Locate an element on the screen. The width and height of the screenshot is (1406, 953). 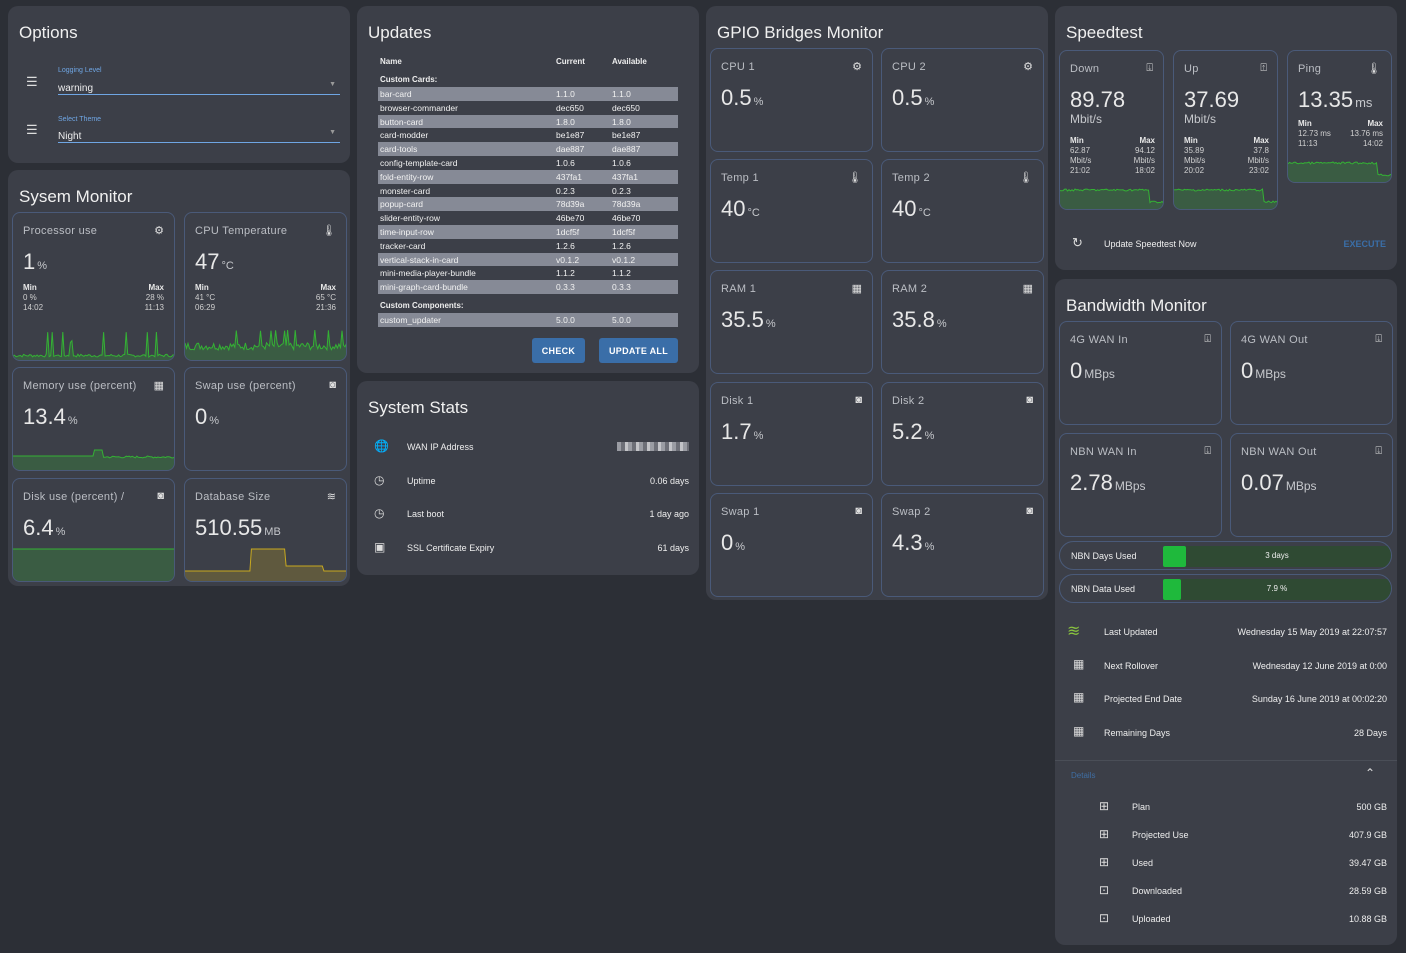
gpio-label: Swap 1 is located at coordinates (740, 511).